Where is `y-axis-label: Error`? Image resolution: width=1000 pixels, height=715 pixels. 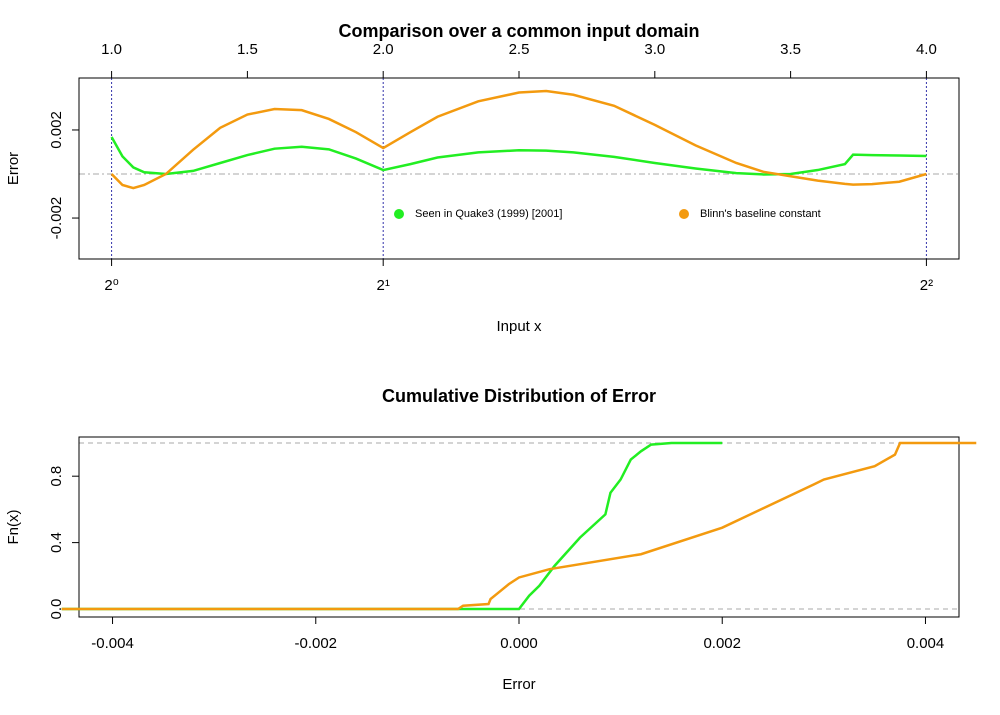
y-axis-label: Error is located at coordinates (13, 168).